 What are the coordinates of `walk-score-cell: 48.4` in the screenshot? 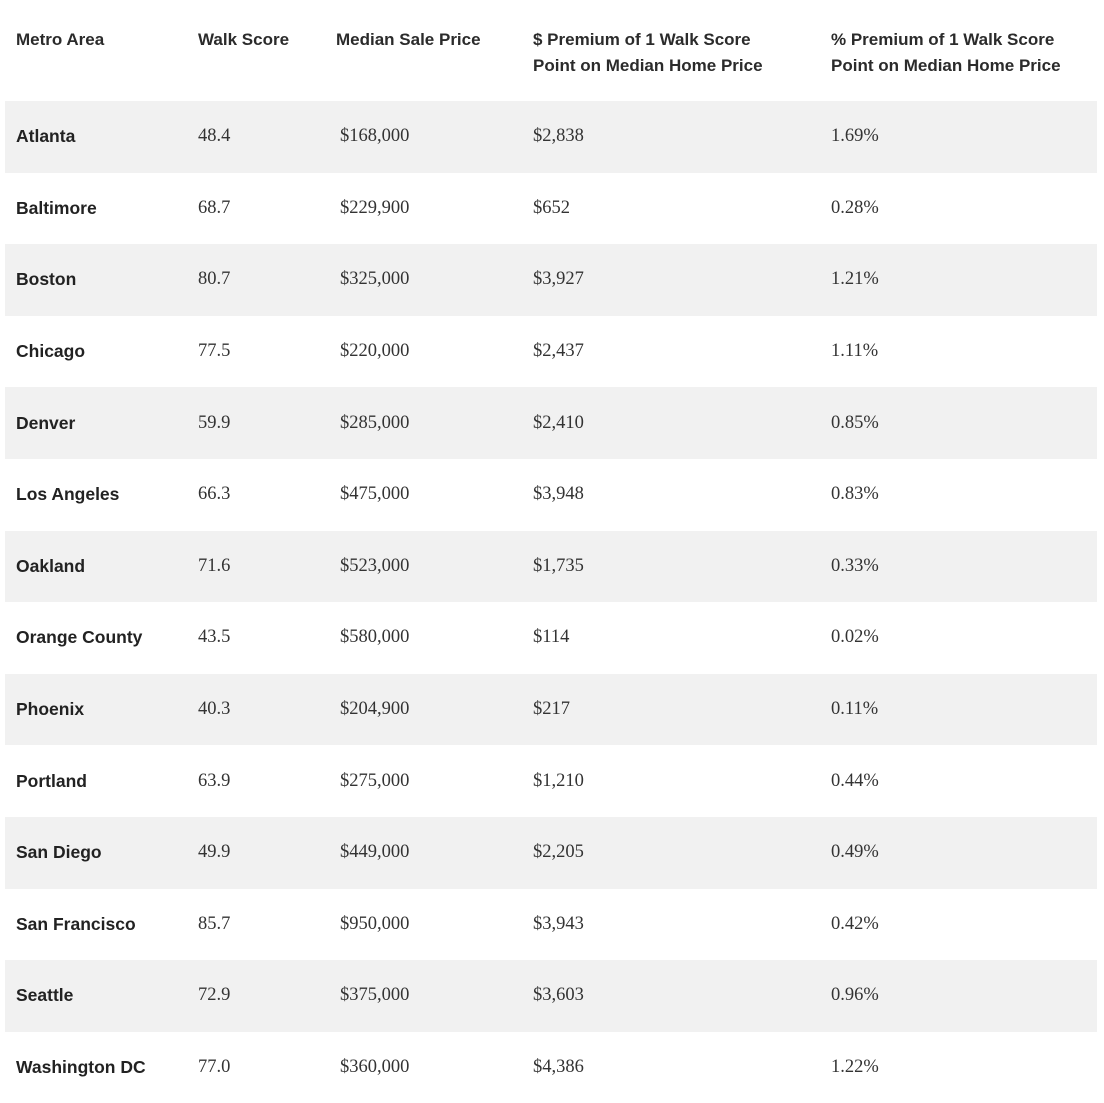 It's located at (214, 136).